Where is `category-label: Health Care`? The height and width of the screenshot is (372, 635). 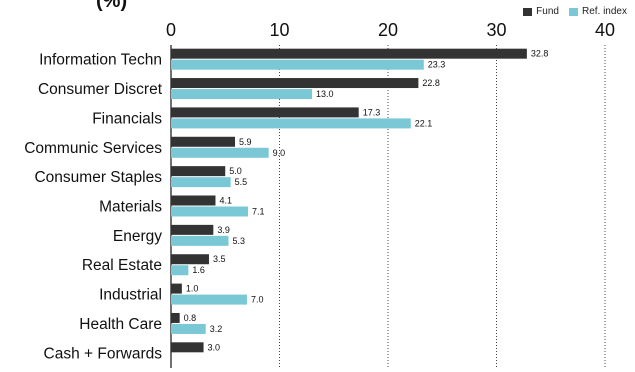 category-label: Health Care is located at coordinates (120, 324).